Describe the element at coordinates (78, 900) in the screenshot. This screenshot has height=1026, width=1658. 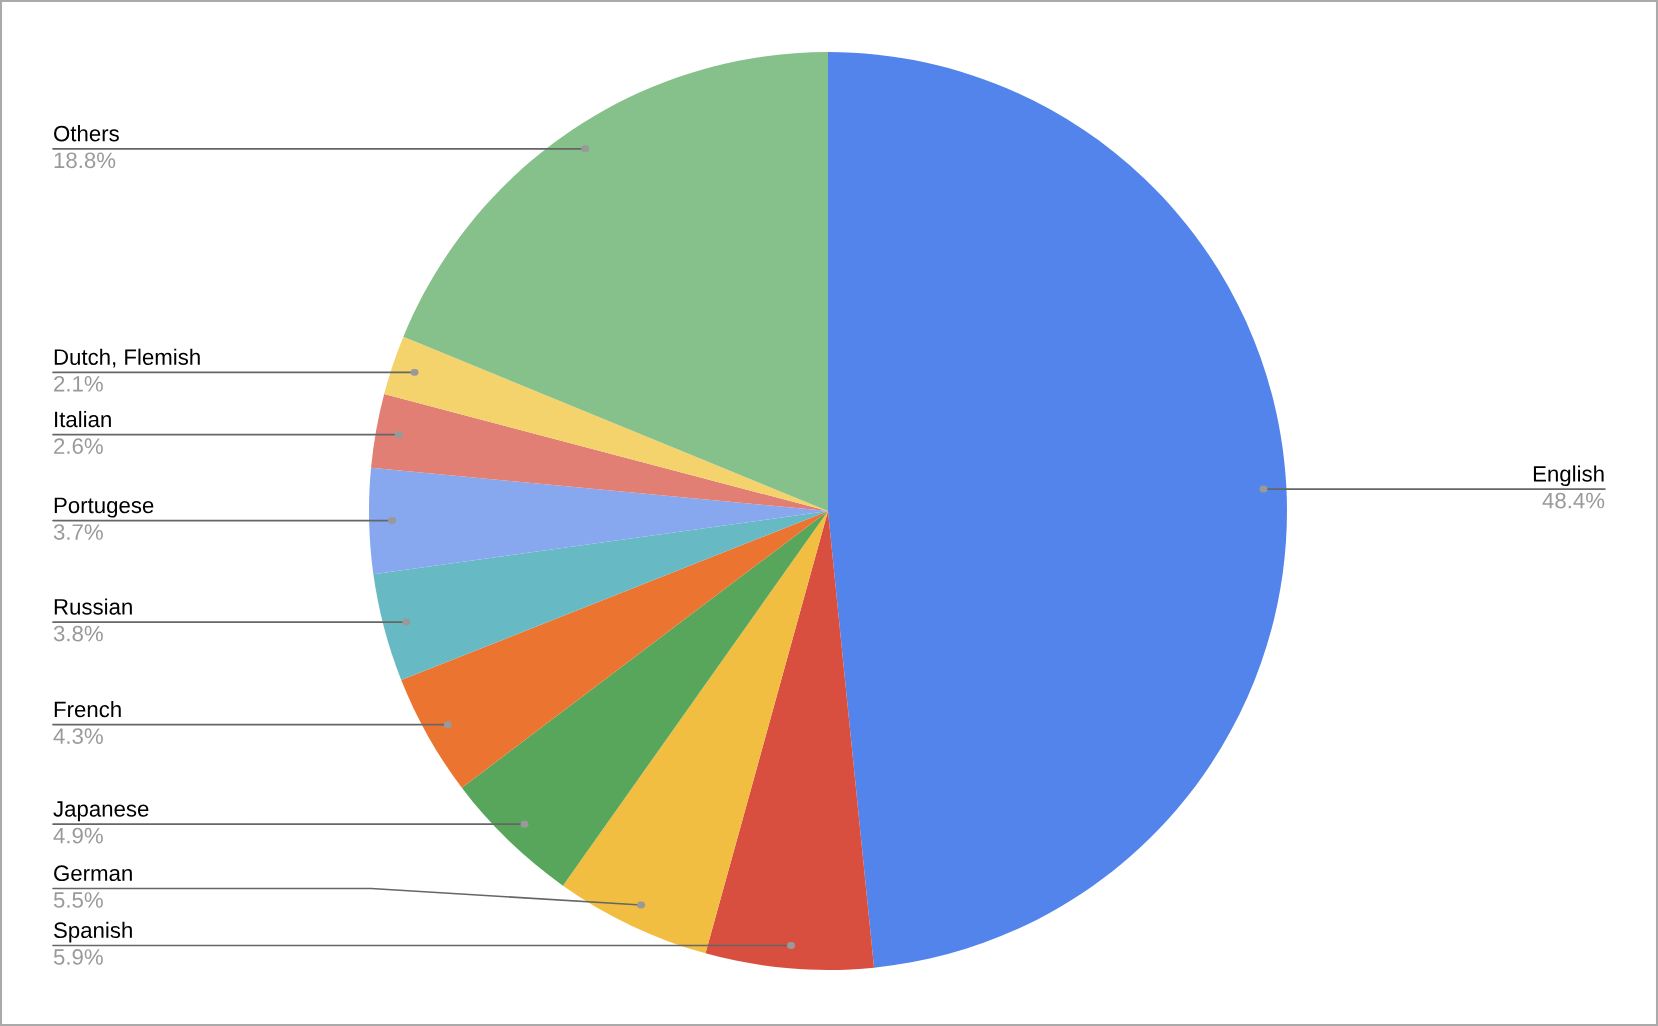
I see `data-label: 5.5%` at that location.